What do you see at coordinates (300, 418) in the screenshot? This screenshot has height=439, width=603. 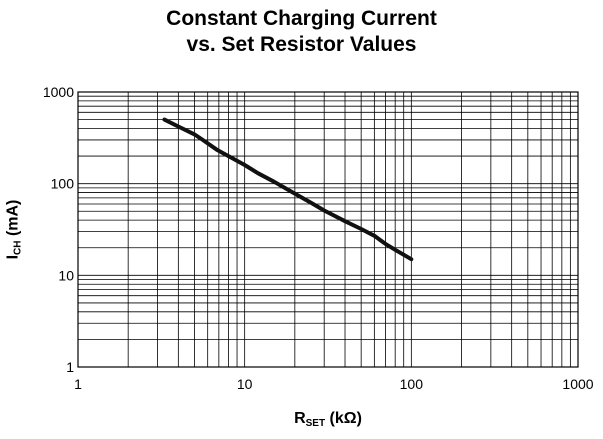 I see `x-axis-label-main: R` at bounding box center [300, 418].